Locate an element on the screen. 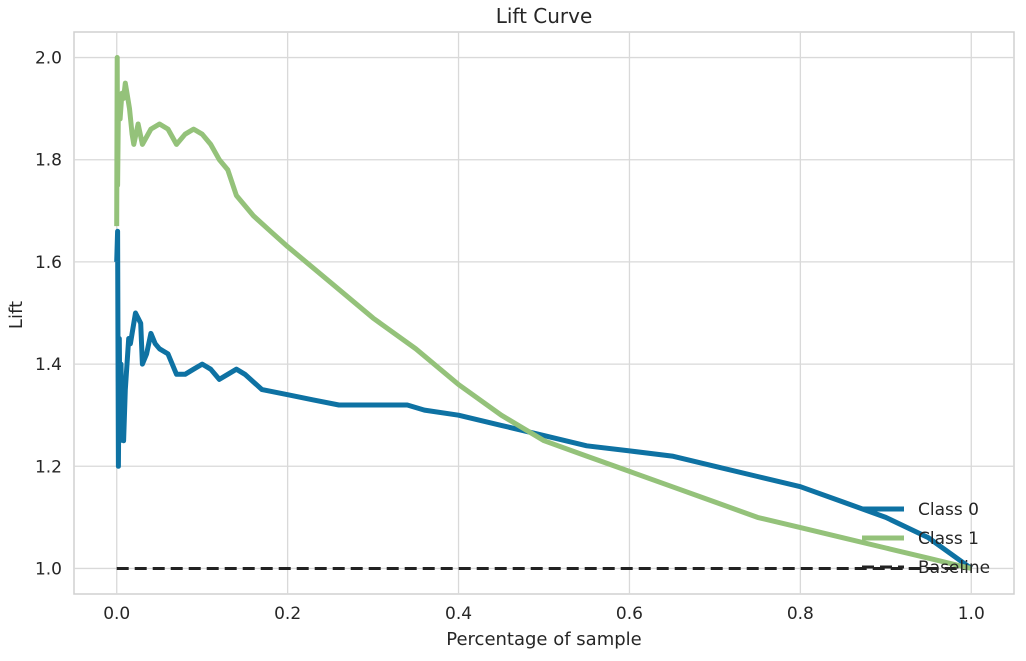 This screenshot has height=661, width=1026. x-tick-label: 0.4 is located at coordinates (458, 614).